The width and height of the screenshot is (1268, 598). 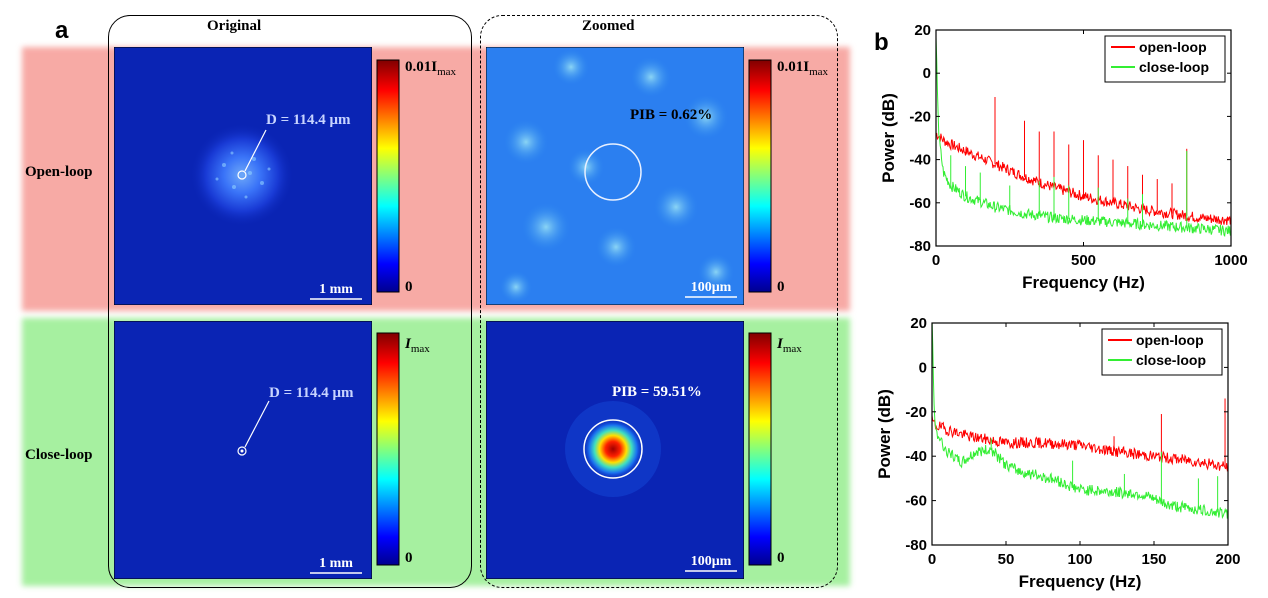 I want to click on open-loop-zoomed-image: PIB = 0.62% 100μm, so click(x=615, y=176).